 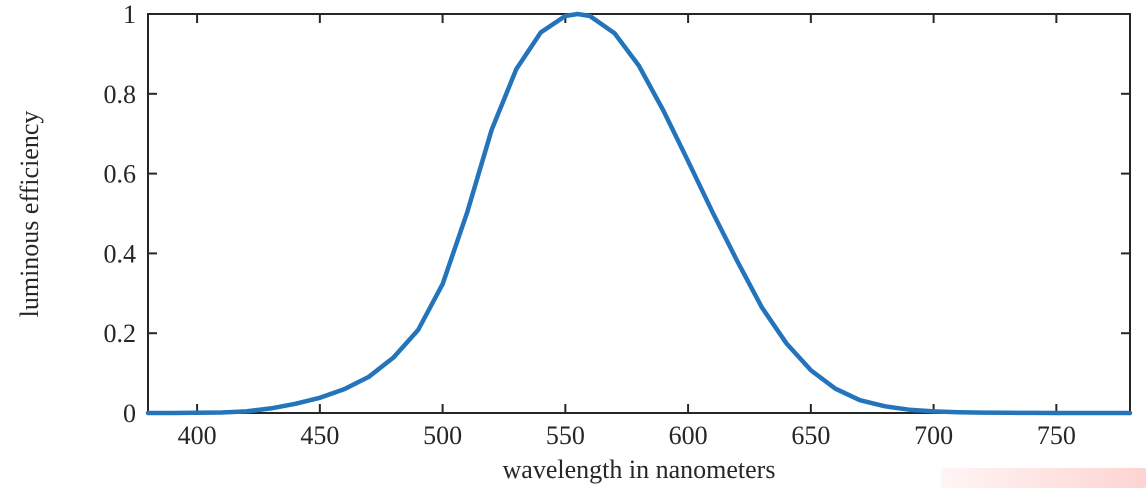 What do you see at coordinates (639, 469) in the screenshot?
I see `x-axis-label: wavelength in nanometers` at bounding box center [639, 469].